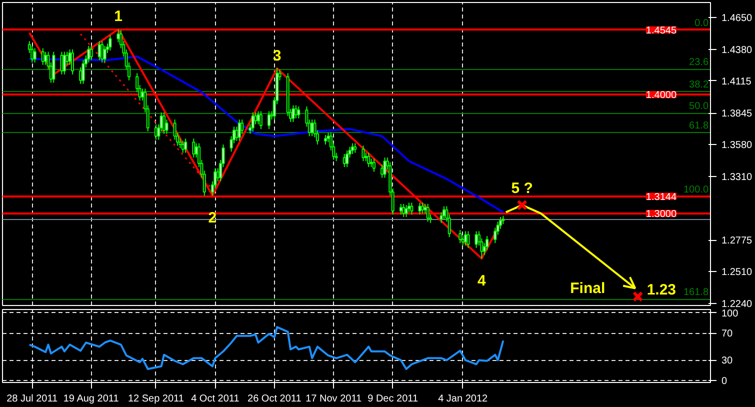 The width and height of the screenshot is (755, 407). I want to click on x-tick-label: 26 Oct 2011, so click(275, 399).